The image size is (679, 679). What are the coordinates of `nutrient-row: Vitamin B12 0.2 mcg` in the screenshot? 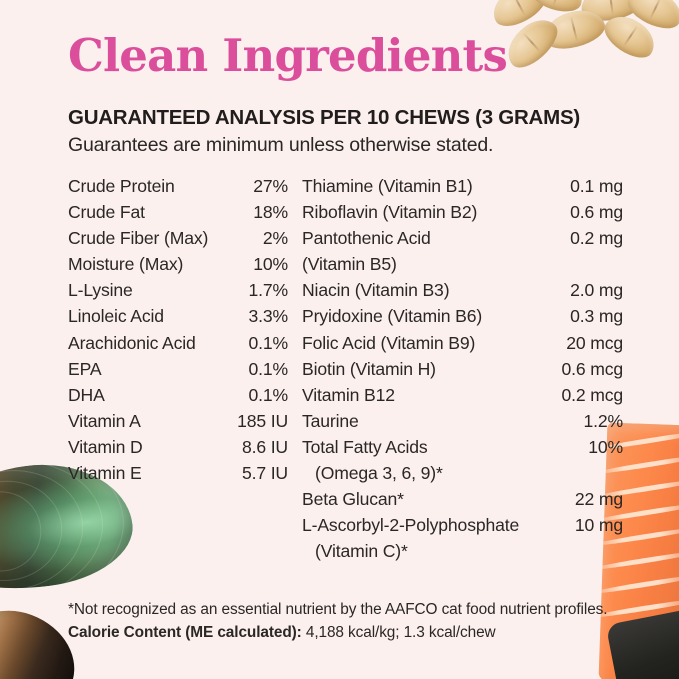 It's located at (462, 398).